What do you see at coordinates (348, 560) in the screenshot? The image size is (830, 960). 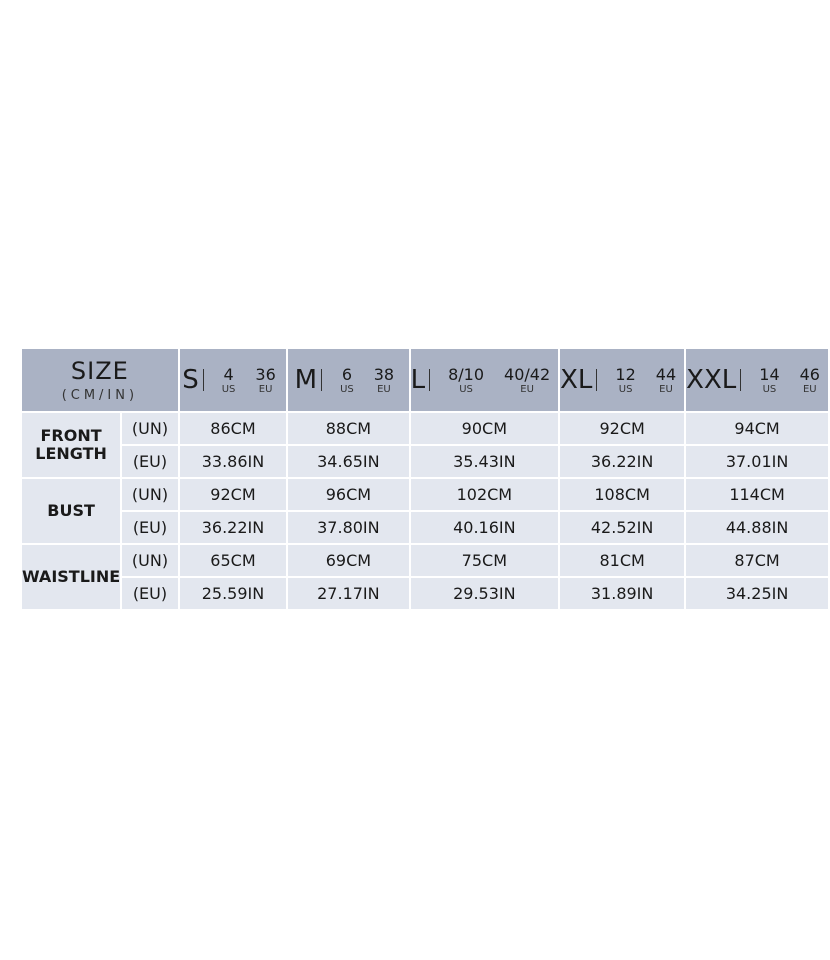 I see `value-cell: 69CM` at bounding box center [348, 560].